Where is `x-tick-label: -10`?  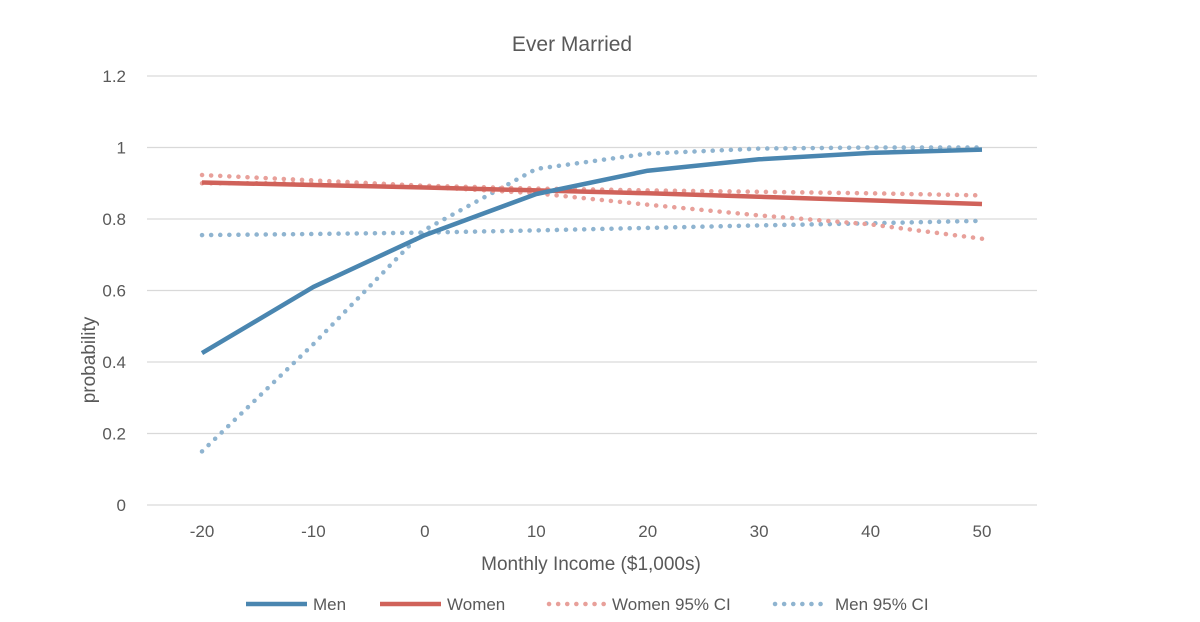
x-tick-label: -10 is located at coordinates (313, 531).